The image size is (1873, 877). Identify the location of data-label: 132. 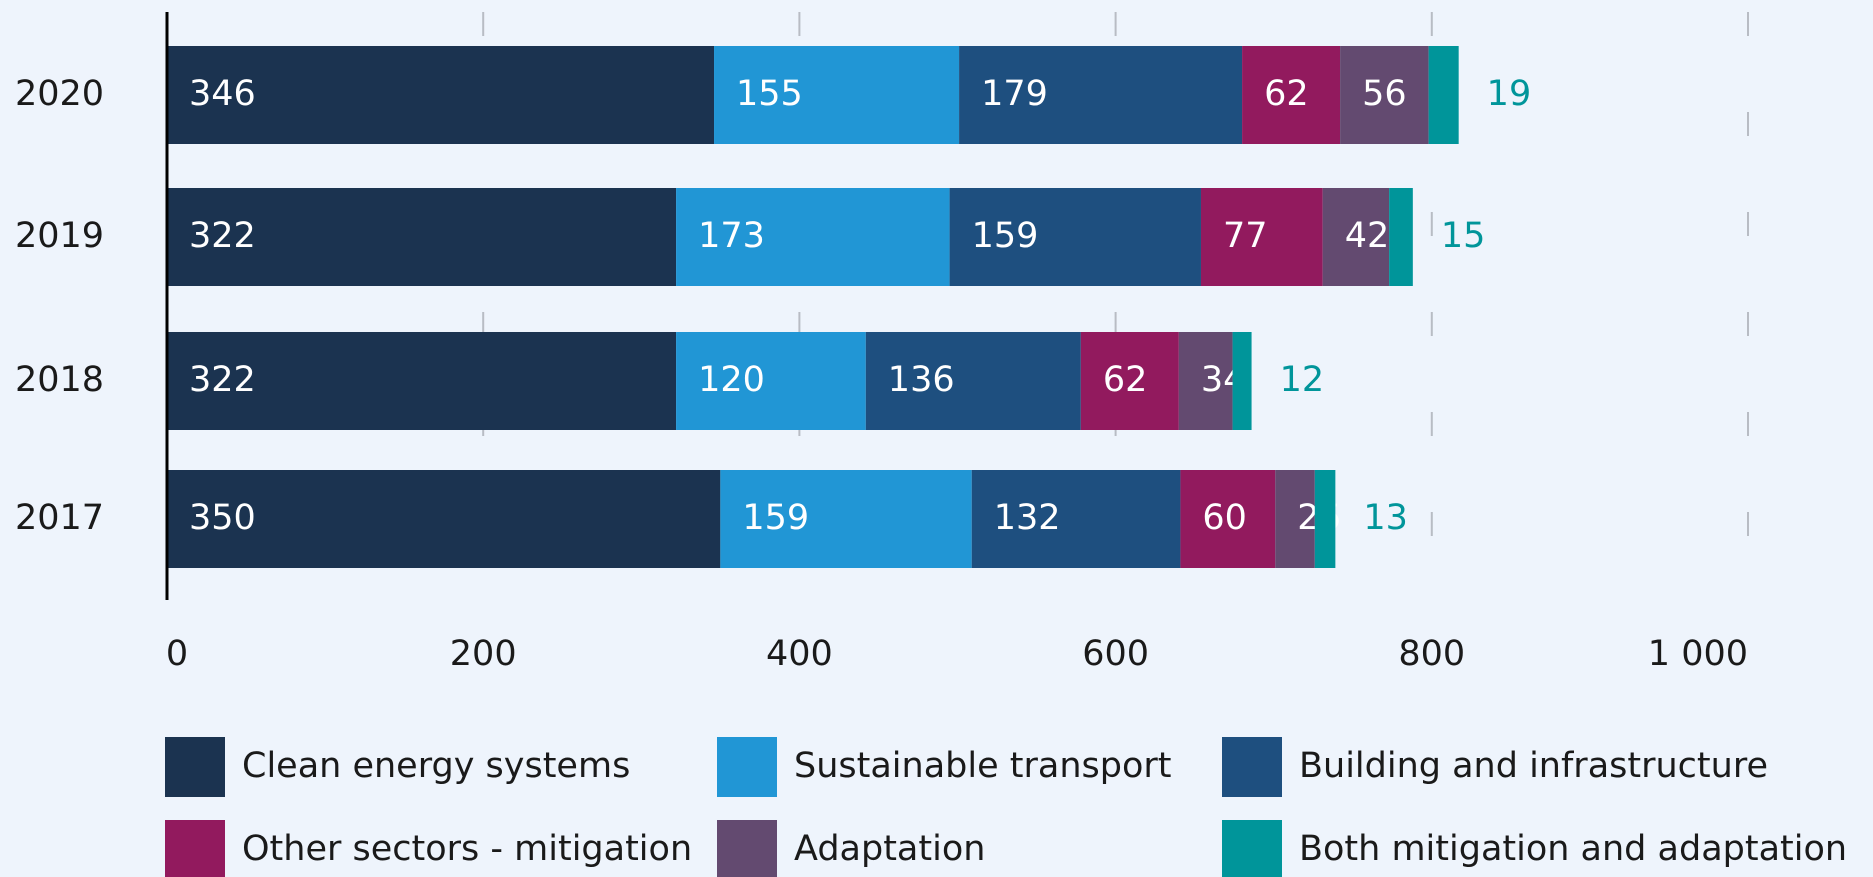
(1027, 518).